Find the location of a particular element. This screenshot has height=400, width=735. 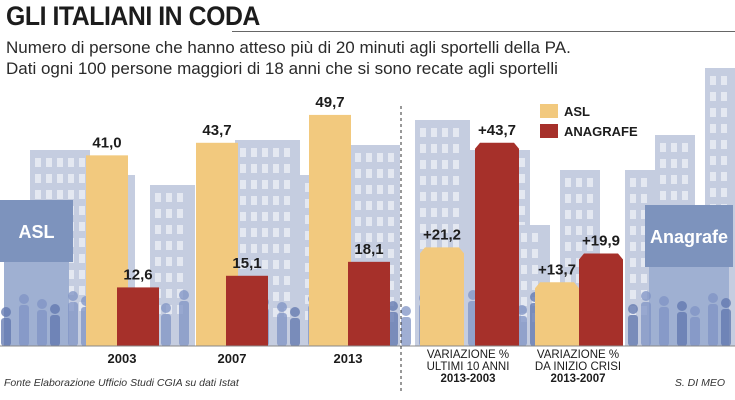

category-label: 2003 is located at coordinates (122, 358).